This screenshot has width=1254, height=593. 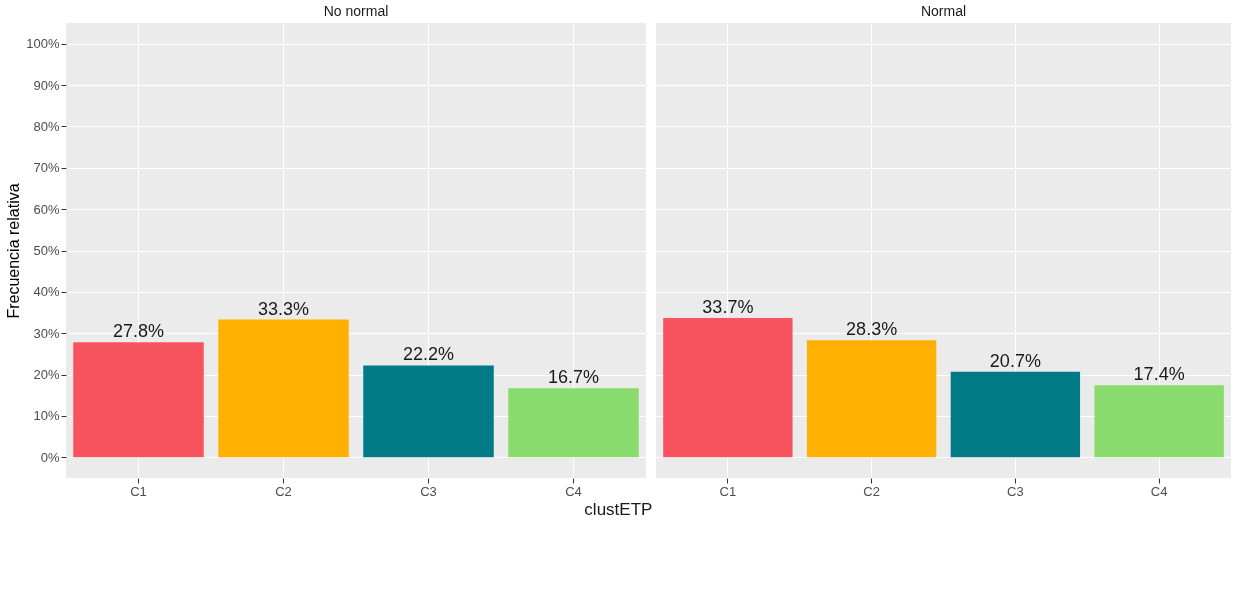 I want to click on y-tick-label: 20%, so click(x=46, y=375).